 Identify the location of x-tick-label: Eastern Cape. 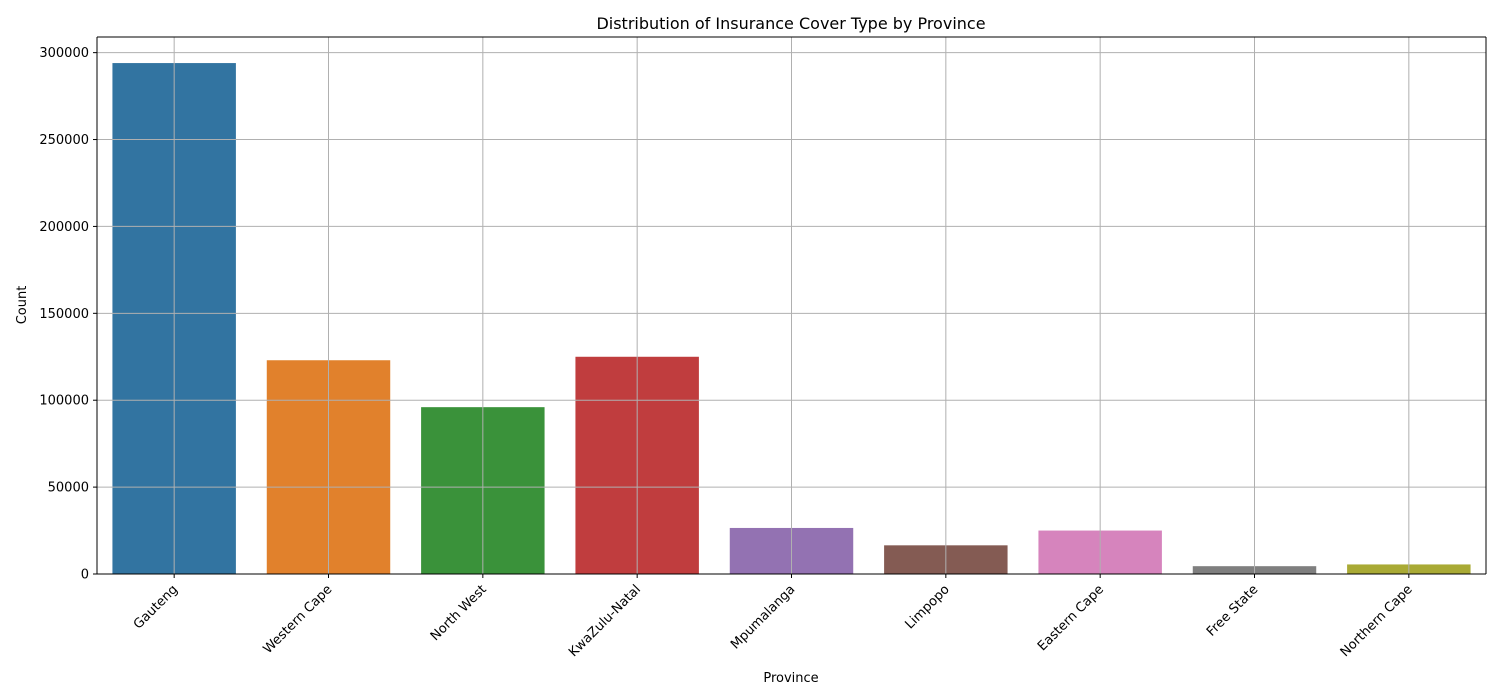
(1071, 618).